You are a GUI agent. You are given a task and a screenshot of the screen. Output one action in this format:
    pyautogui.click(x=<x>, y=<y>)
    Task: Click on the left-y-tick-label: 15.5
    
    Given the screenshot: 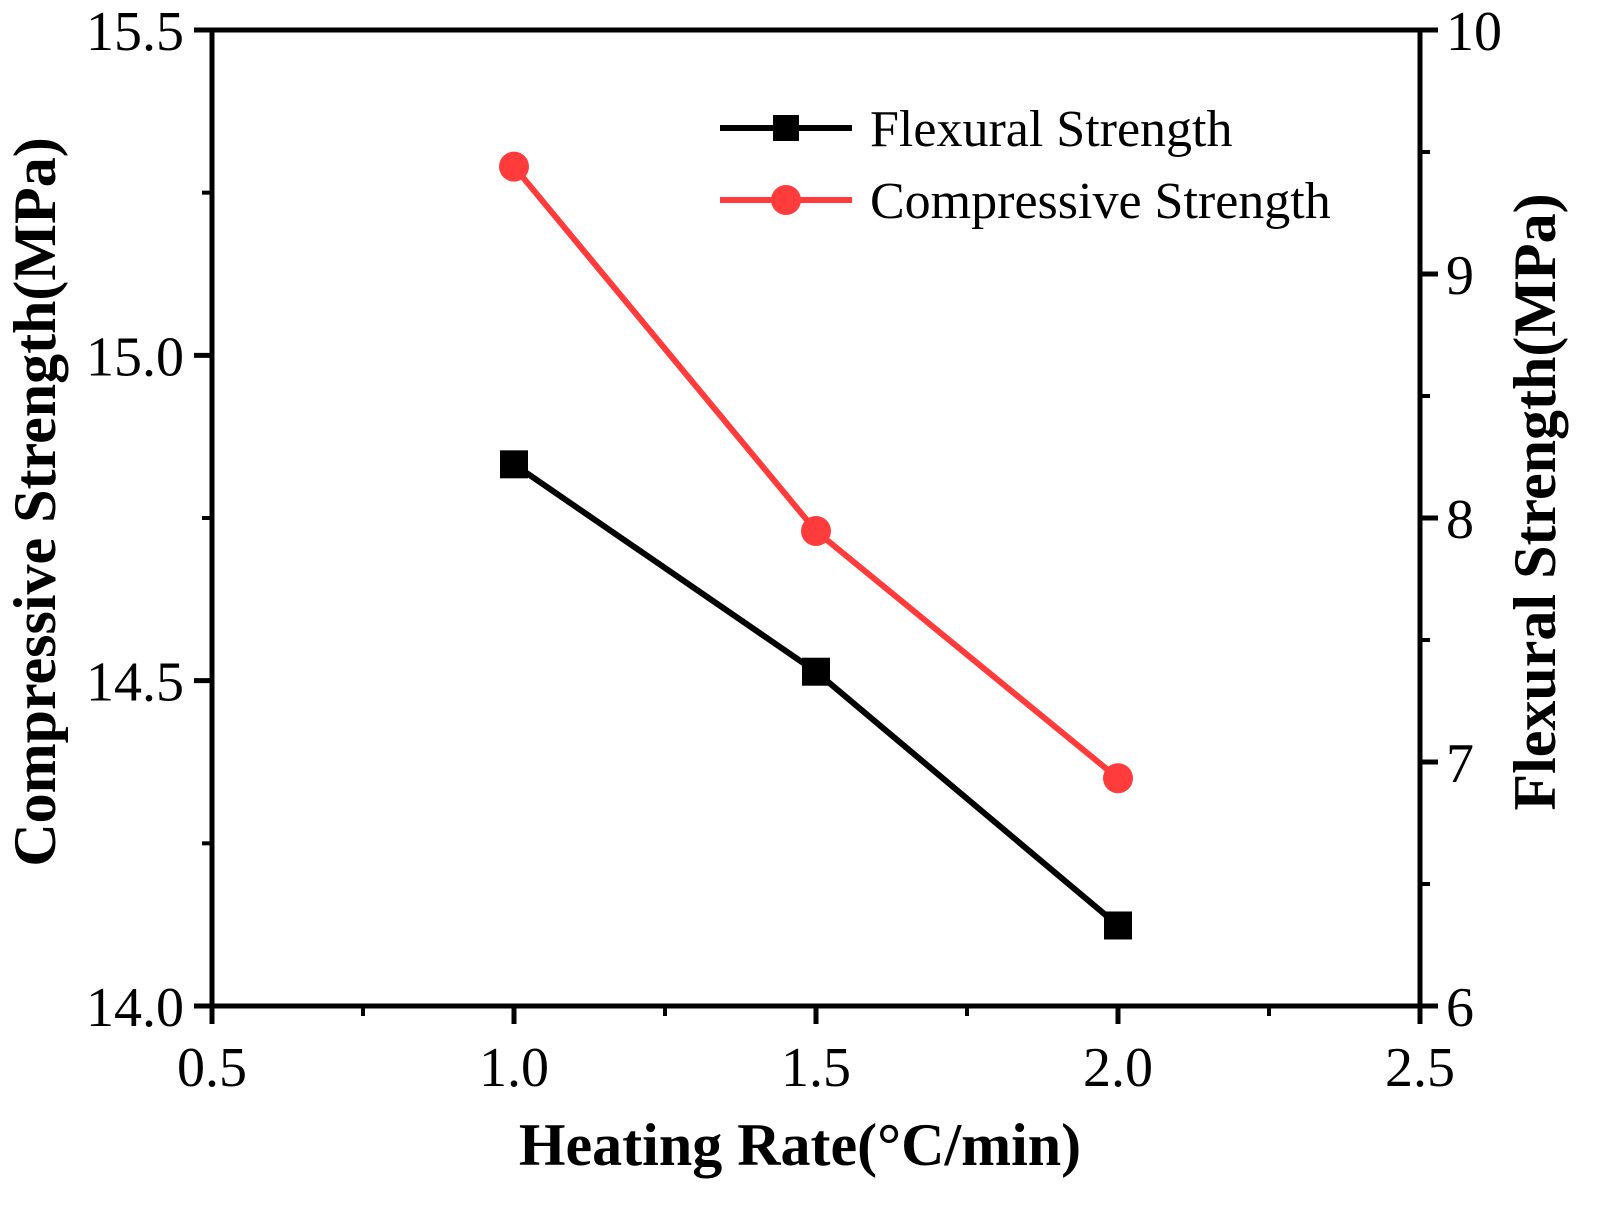 What is the action you would take?
    pyautogui.click(x=135, y=32)
    